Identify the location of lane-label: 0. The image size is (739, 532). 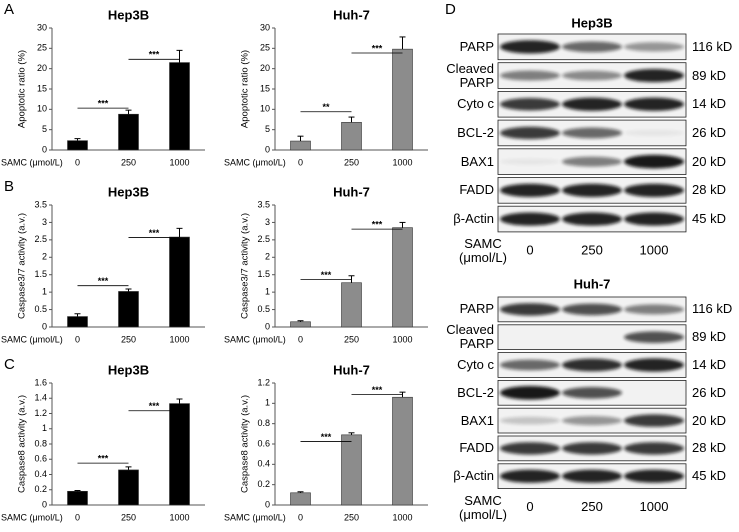
(529, 249).